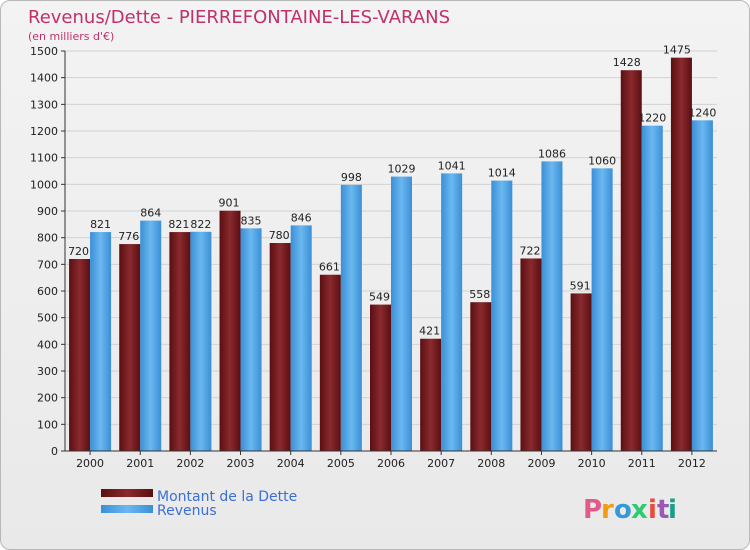 This screenshot has height=550, width=750. I want to click on value-label-debt: 1428, so click(627, 62).